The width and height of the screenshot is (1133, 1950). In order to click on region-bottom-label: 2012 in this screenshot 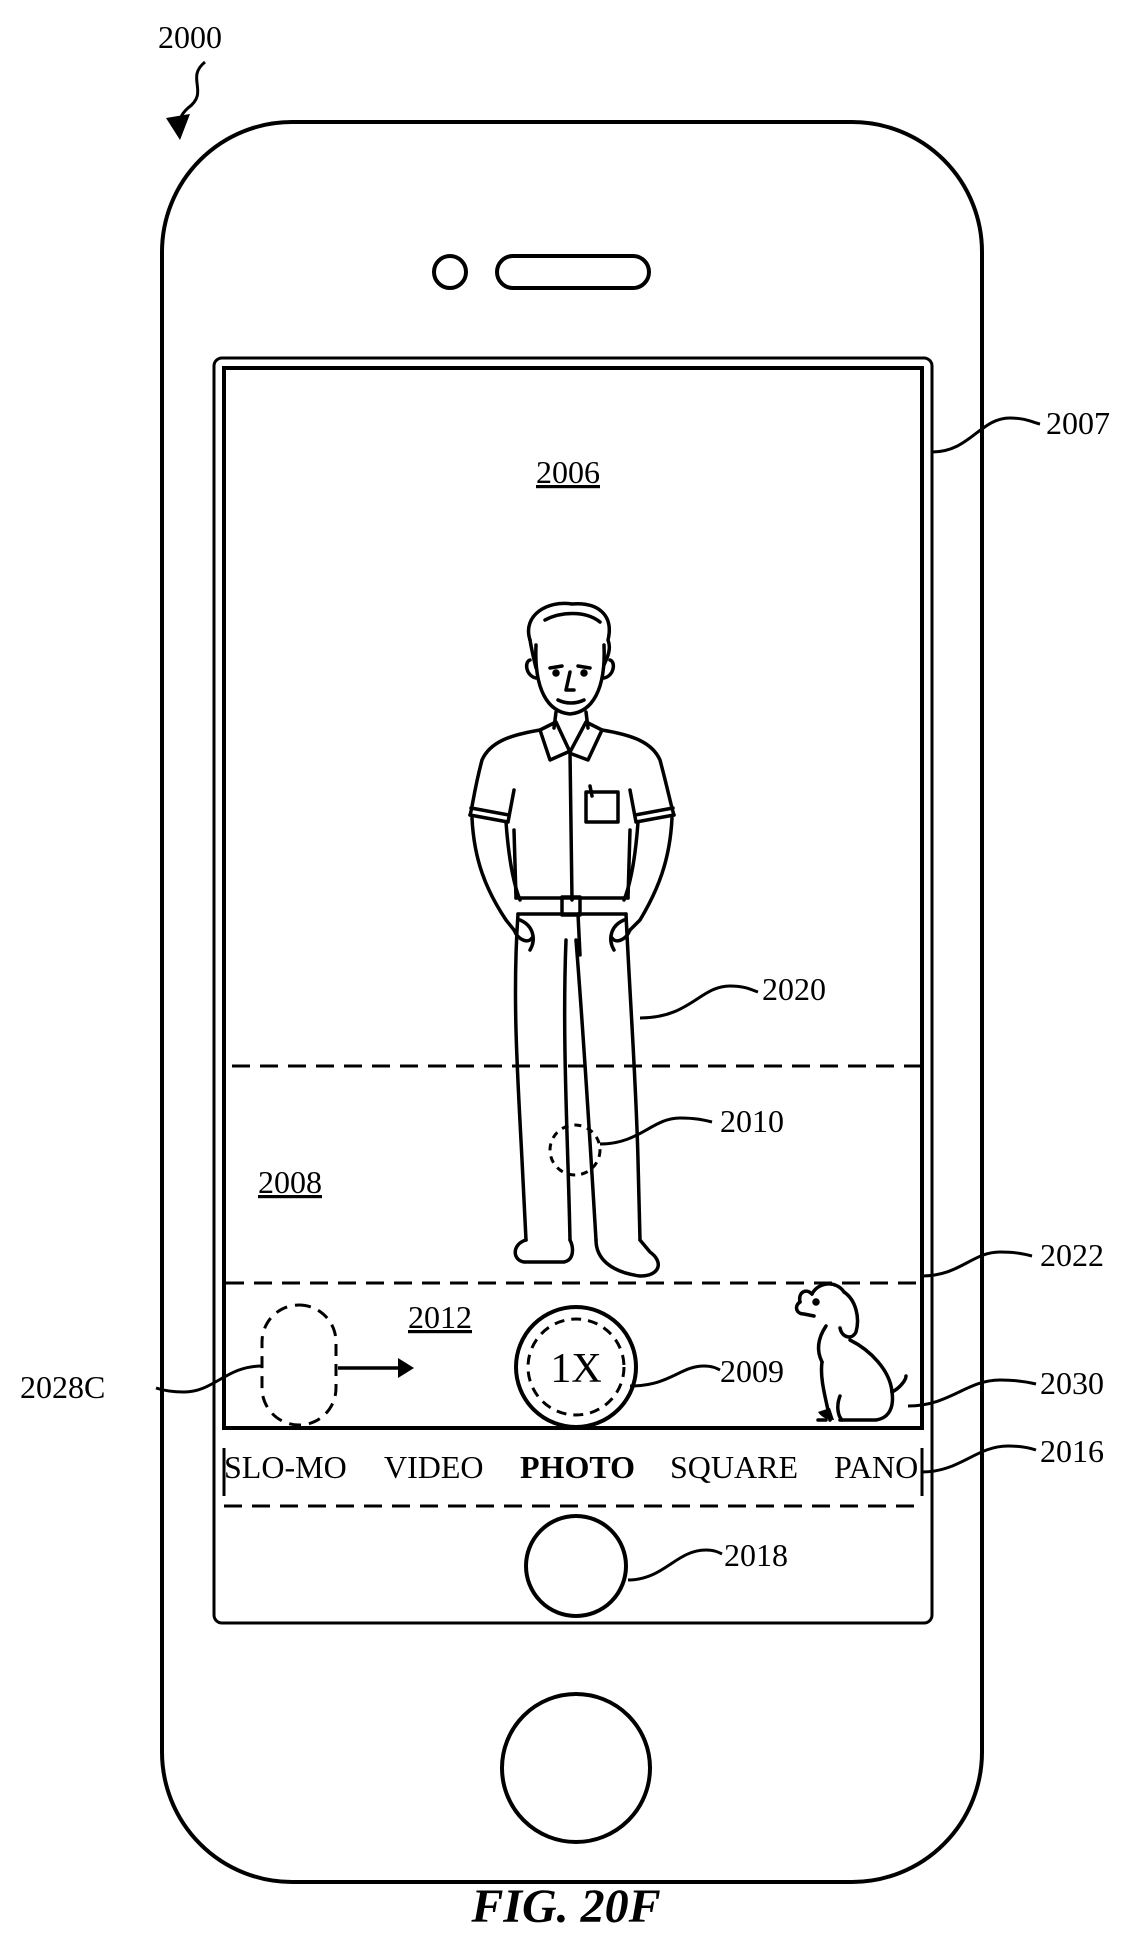, I will do `click(440, 1317)`.